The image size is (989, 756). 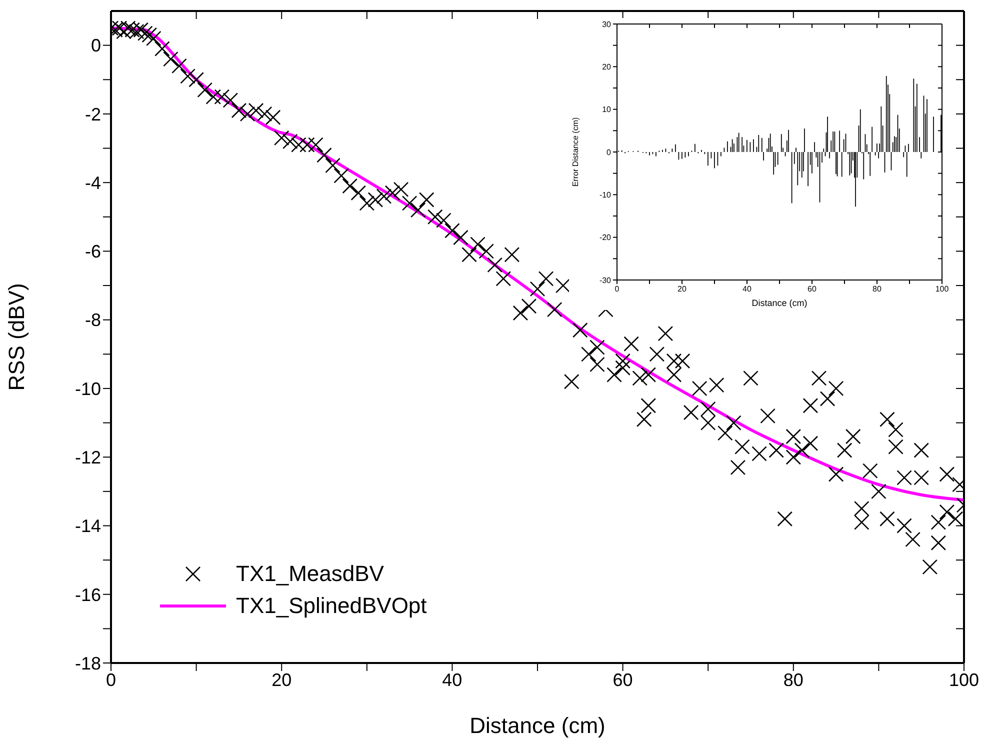 I want to click on y-tick-label: -2, so click(x=92, y=114).